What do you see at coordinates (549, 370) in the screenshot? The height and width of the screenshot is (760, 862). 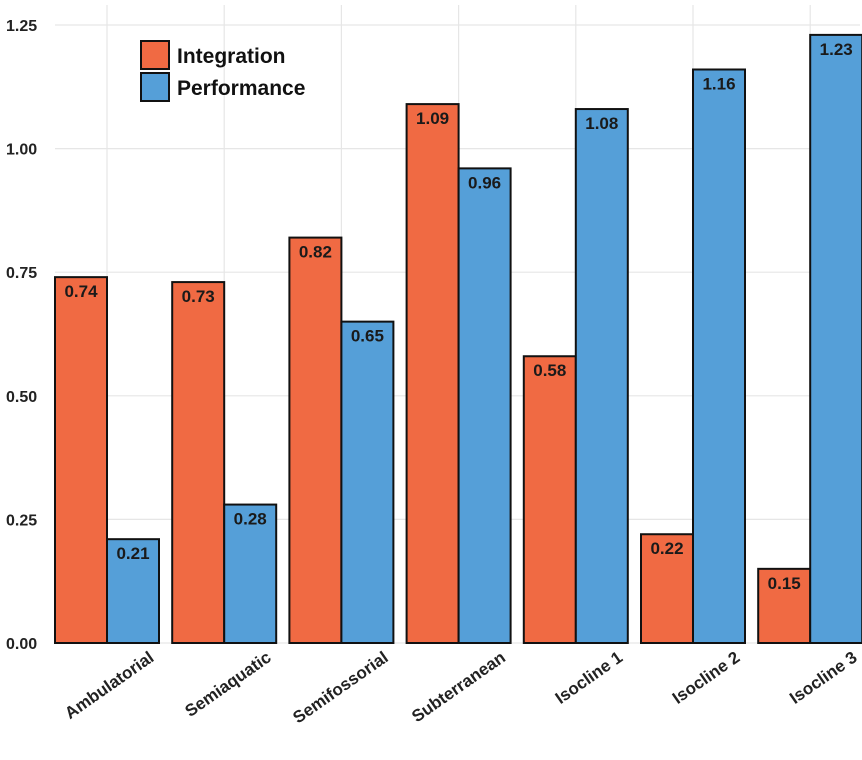 I see `value-label-integration: 0.58` at bounding box center [549, 370].